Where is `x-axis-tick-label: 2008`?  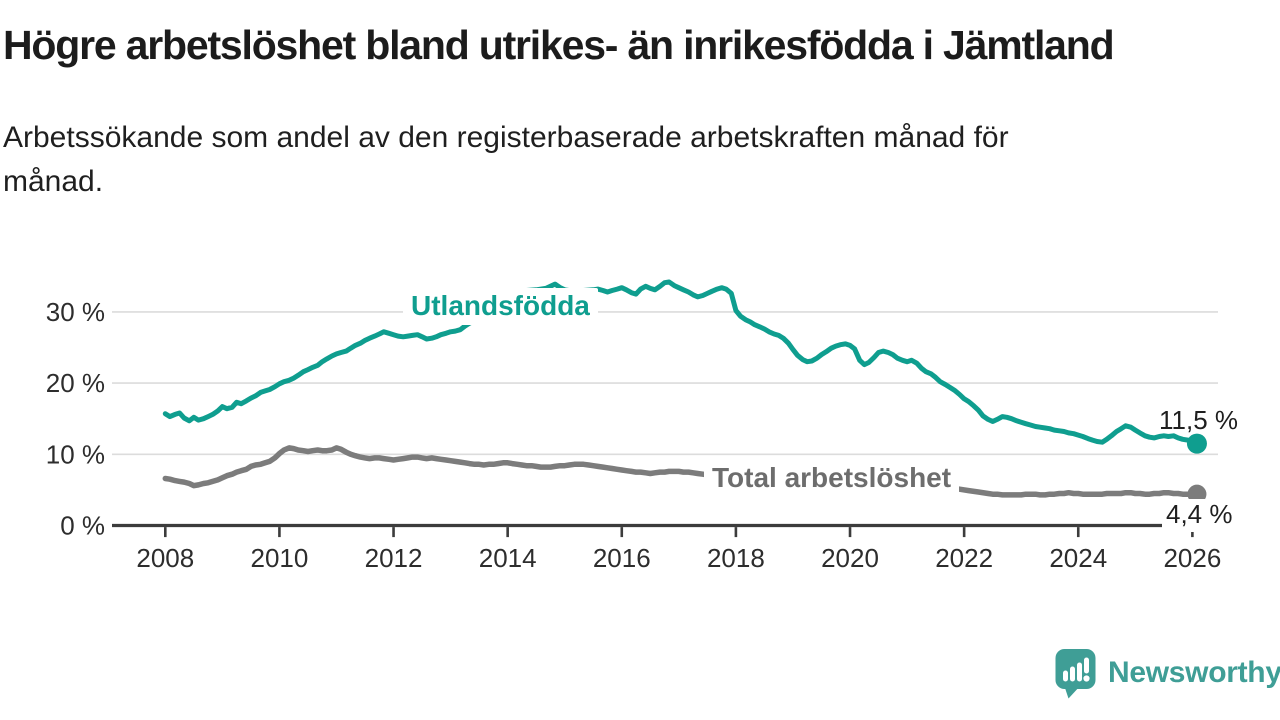
x-axis-tick-label: 2008 is located at coordinates (165, 558).